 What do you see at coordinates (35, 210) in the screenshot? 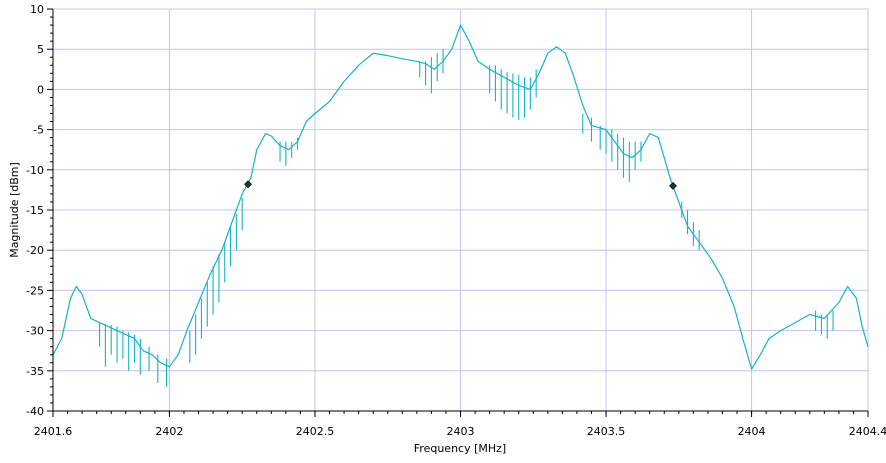
I see `y-tick-label: -15` at bounding box center [35, 210].